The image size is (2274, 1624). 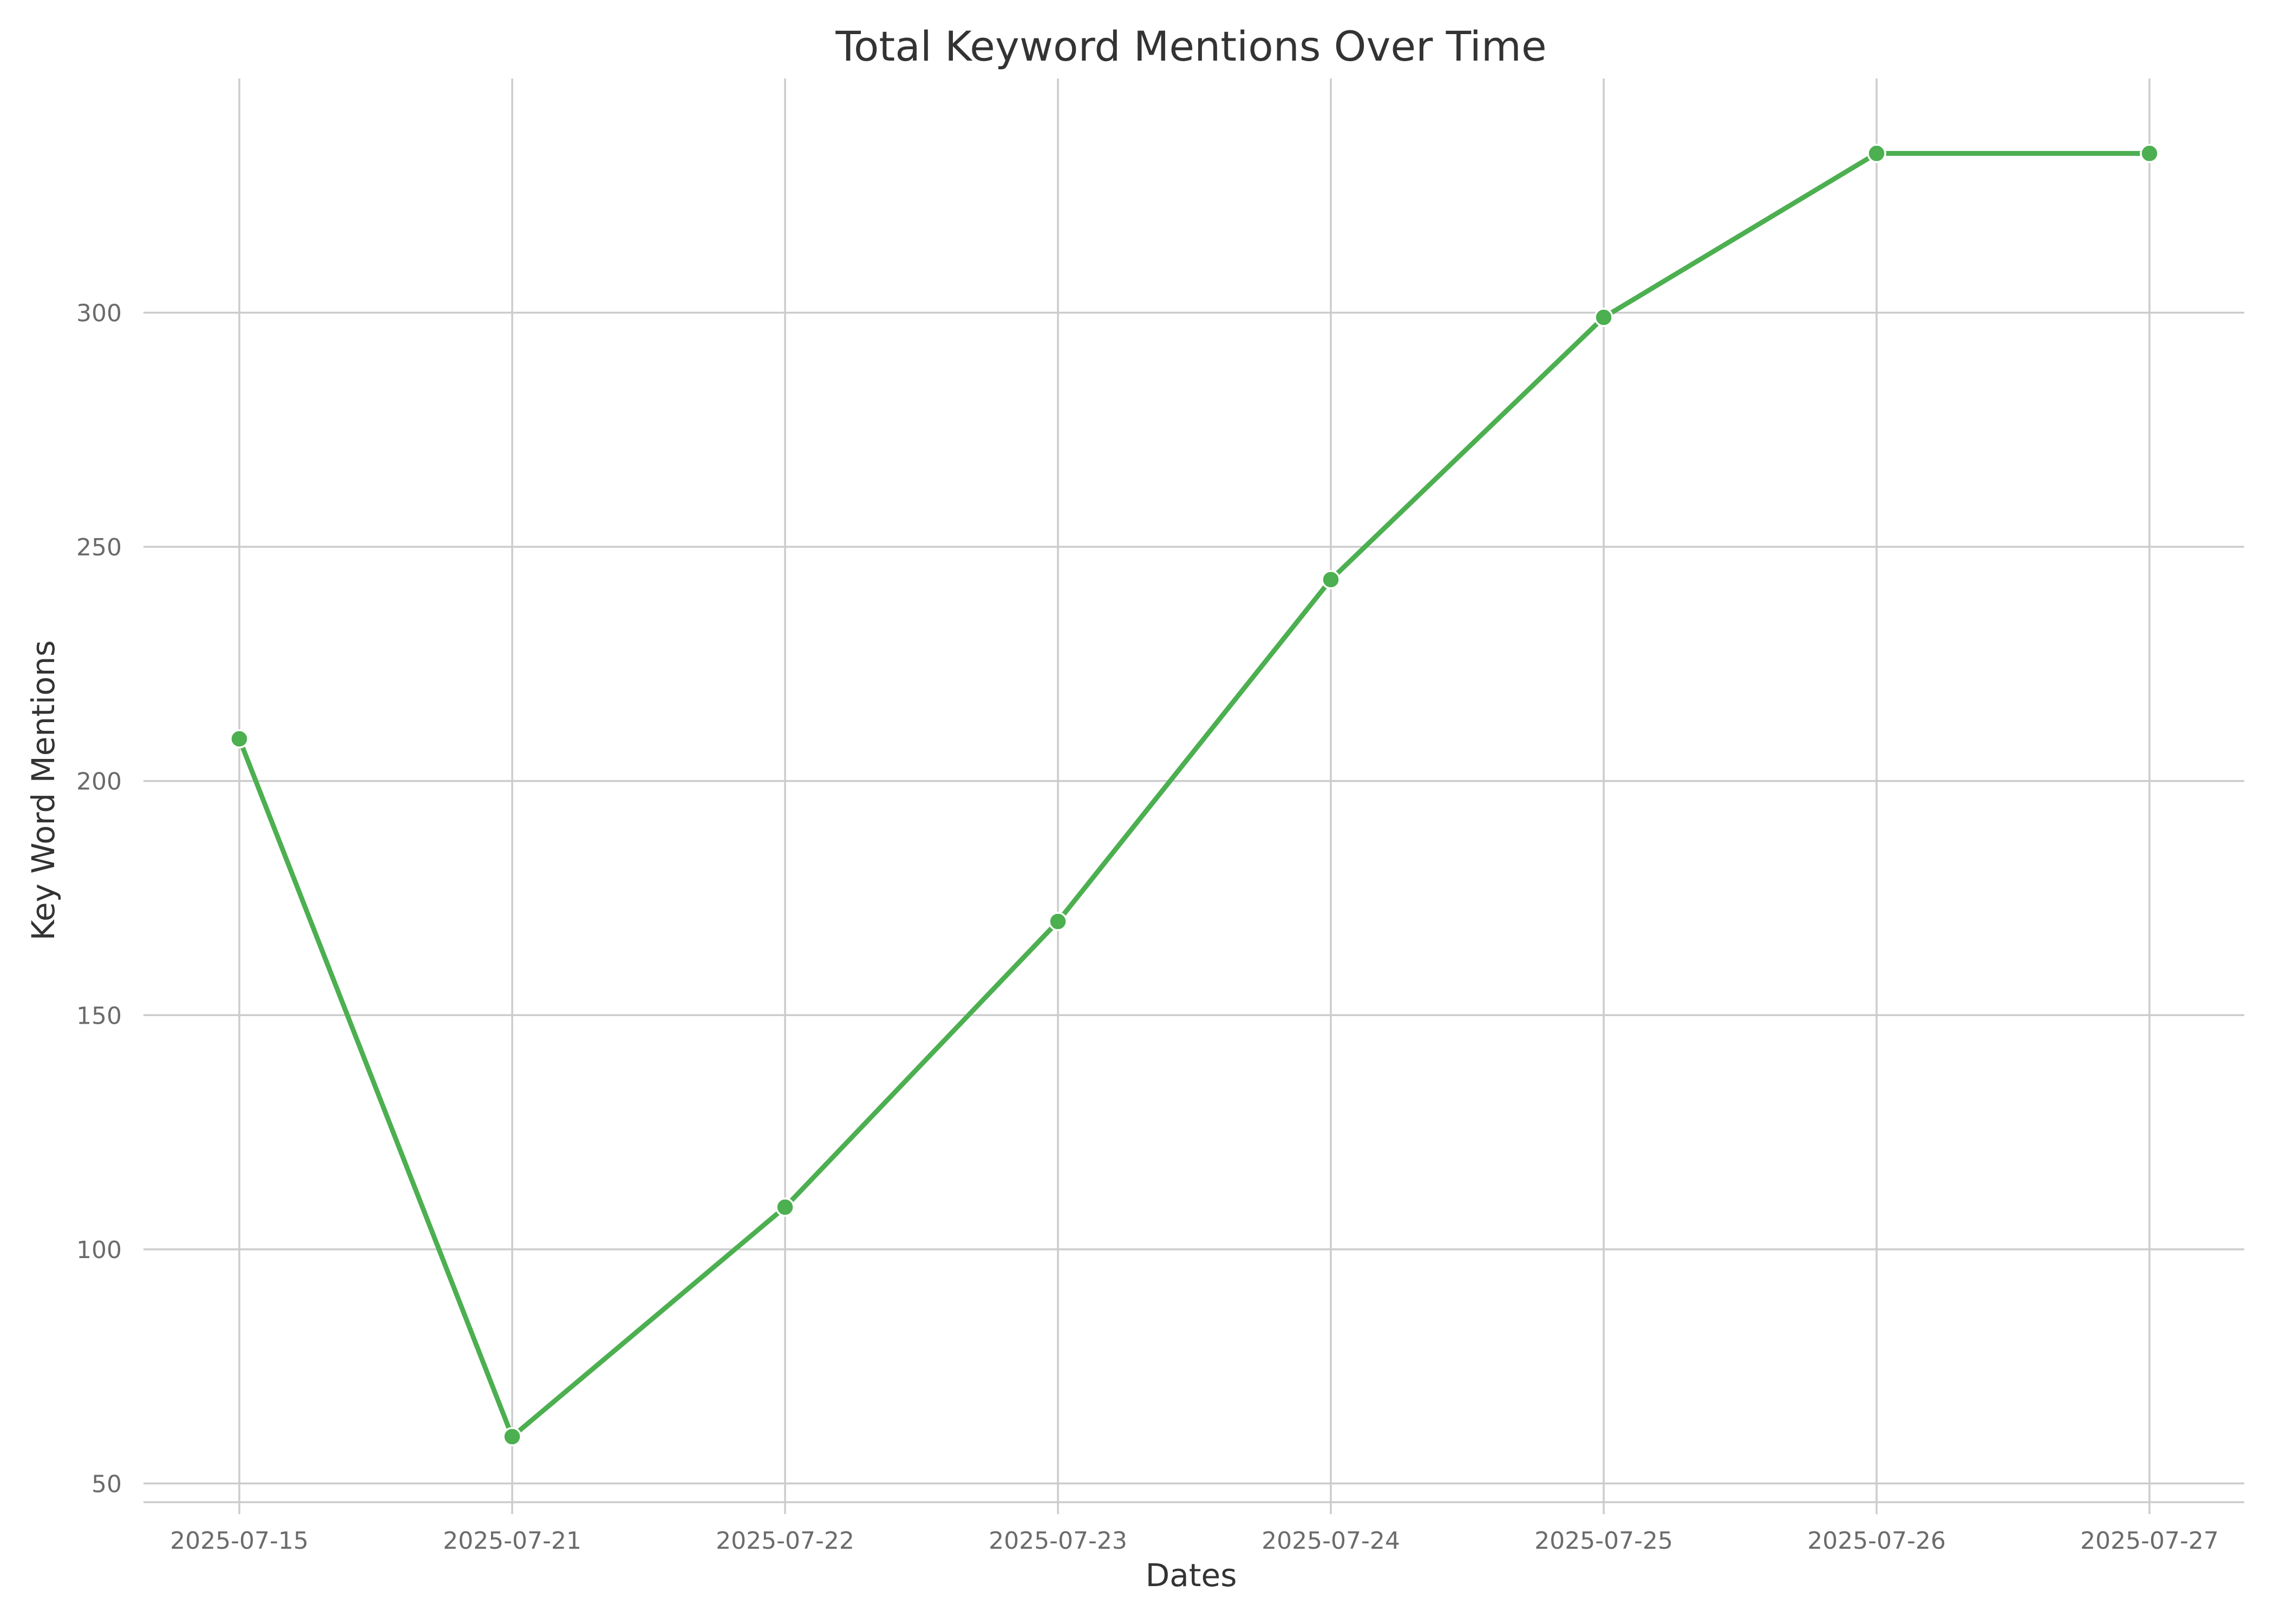 I want to click on y-tick-label: 250, so click(x=99, y=547).